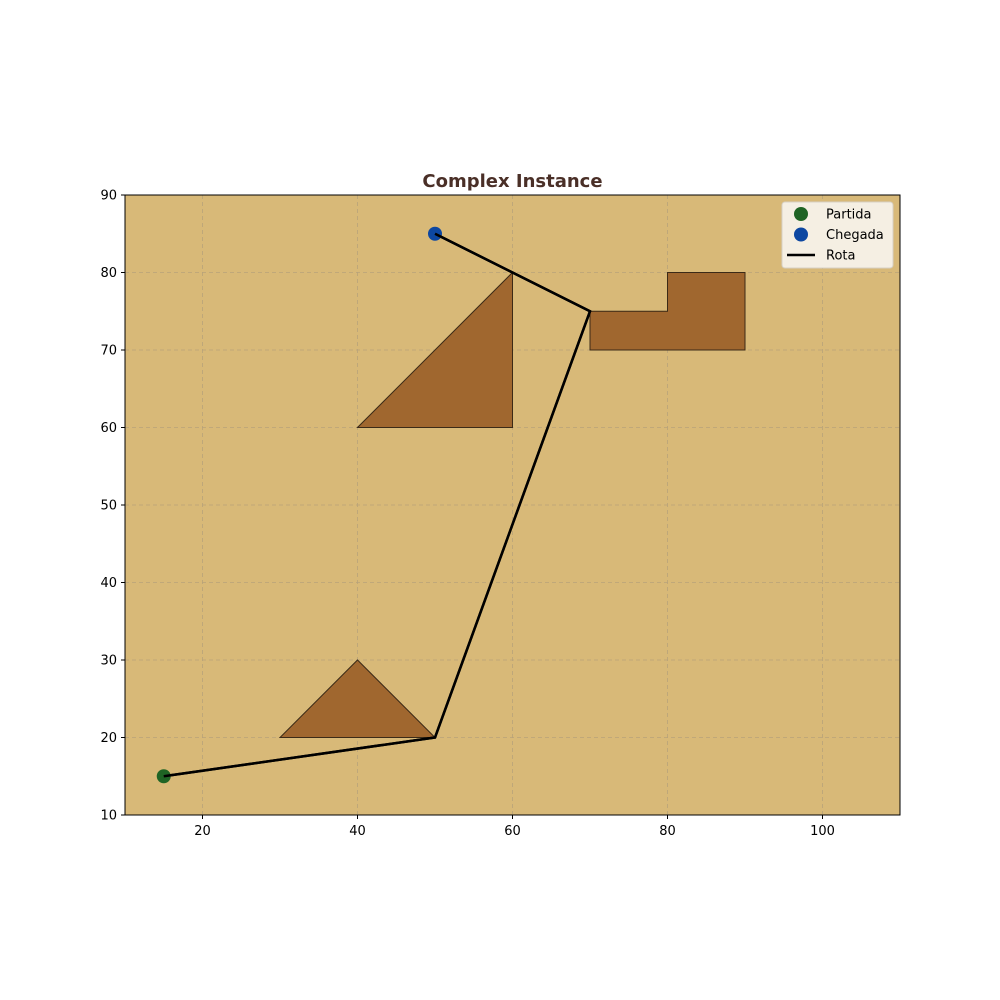 The width and height of the screenshot is (1000, 1000). I want to click on legend-label: Partida, so click(849, 215).